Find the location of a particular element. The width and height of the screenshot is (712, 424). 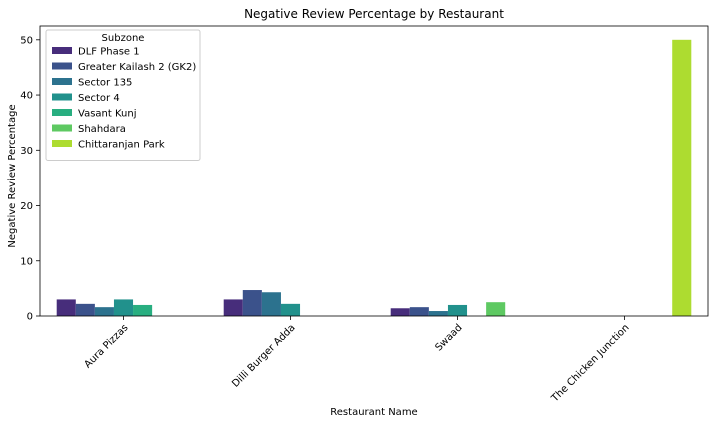

legend-box is located at coordinates (123, 95).